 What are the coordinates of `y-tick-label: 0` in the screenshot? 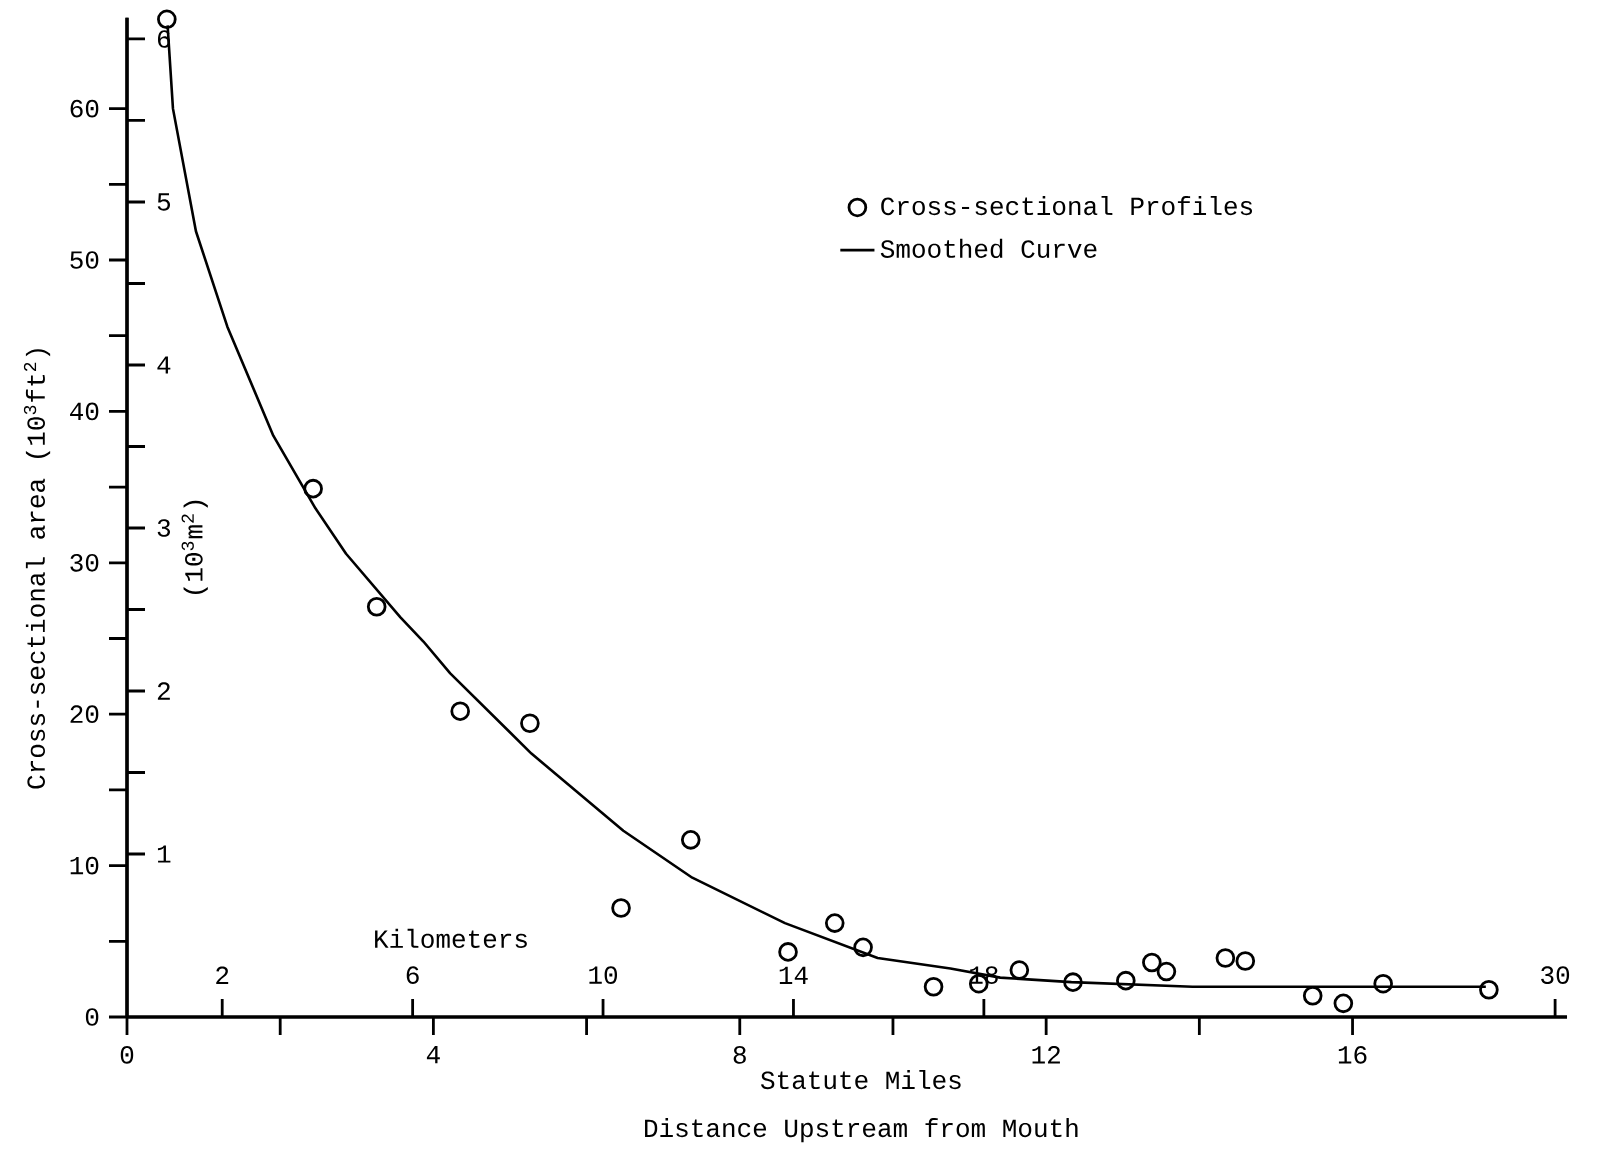 It's located at (92, 1017).